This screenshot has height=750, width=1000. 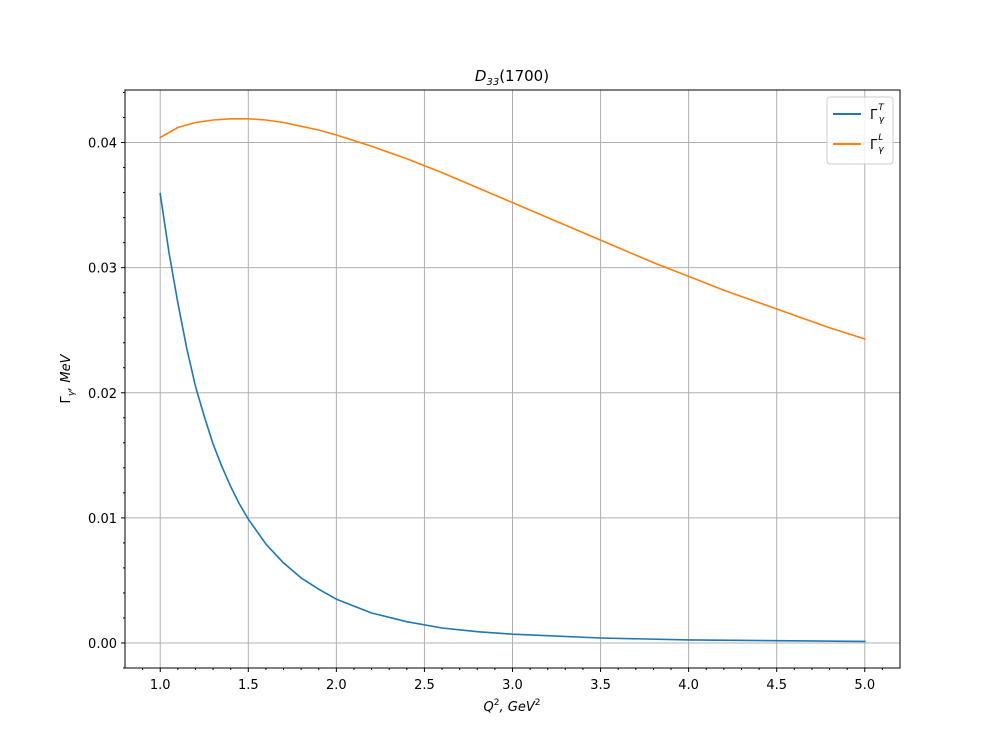 What do you see at coordinates (68, 378) in the screenshot?
I see `y-axis-label: Γγ, MeV` at bounding box center [68, 378].